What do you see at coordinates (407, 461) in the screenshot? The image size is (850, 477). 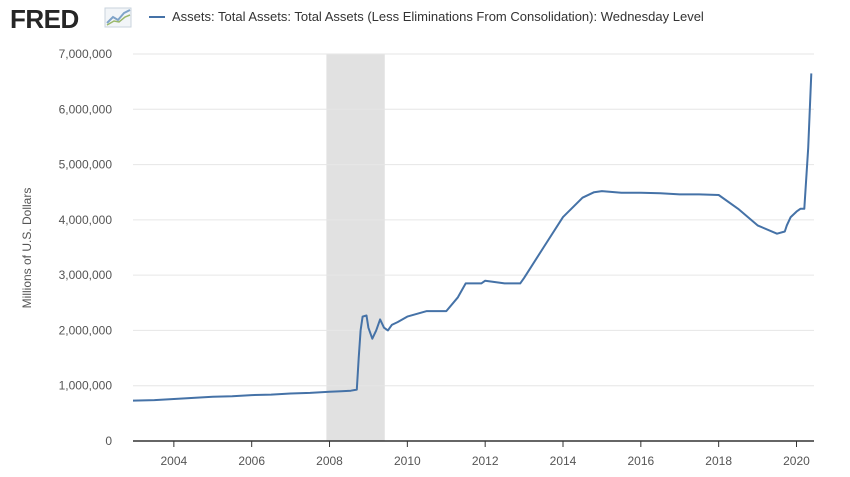 I see `x-tick-label: 2010` at bounding box center [407, 461].